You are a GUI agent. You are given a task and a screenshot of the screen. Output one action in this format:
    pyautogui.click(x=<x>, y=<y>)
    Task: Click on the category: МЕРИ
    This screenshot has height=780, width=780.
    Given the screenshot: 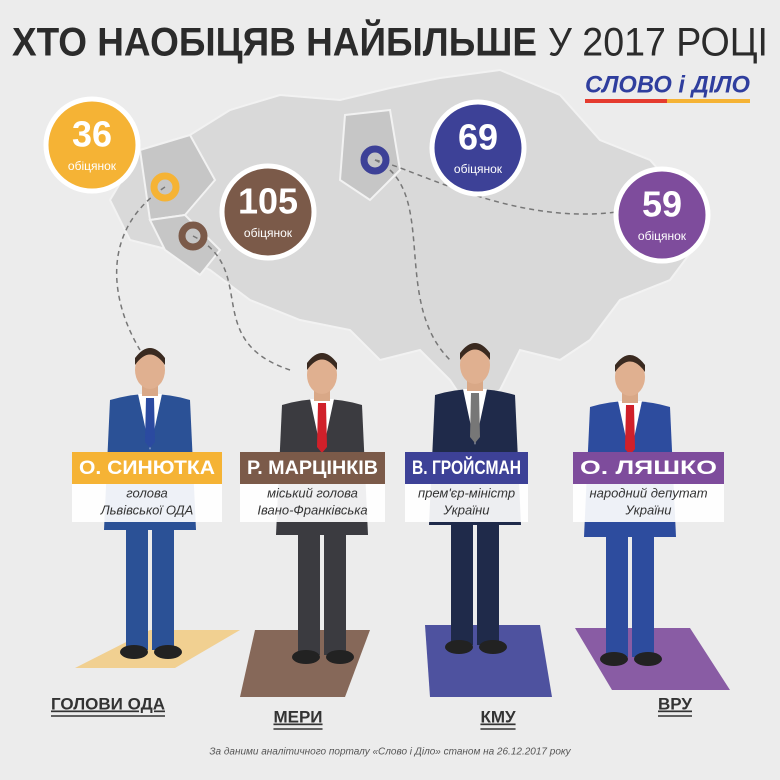 What is the action you would take?
    pyautogui.click(x=297, y=716)
    